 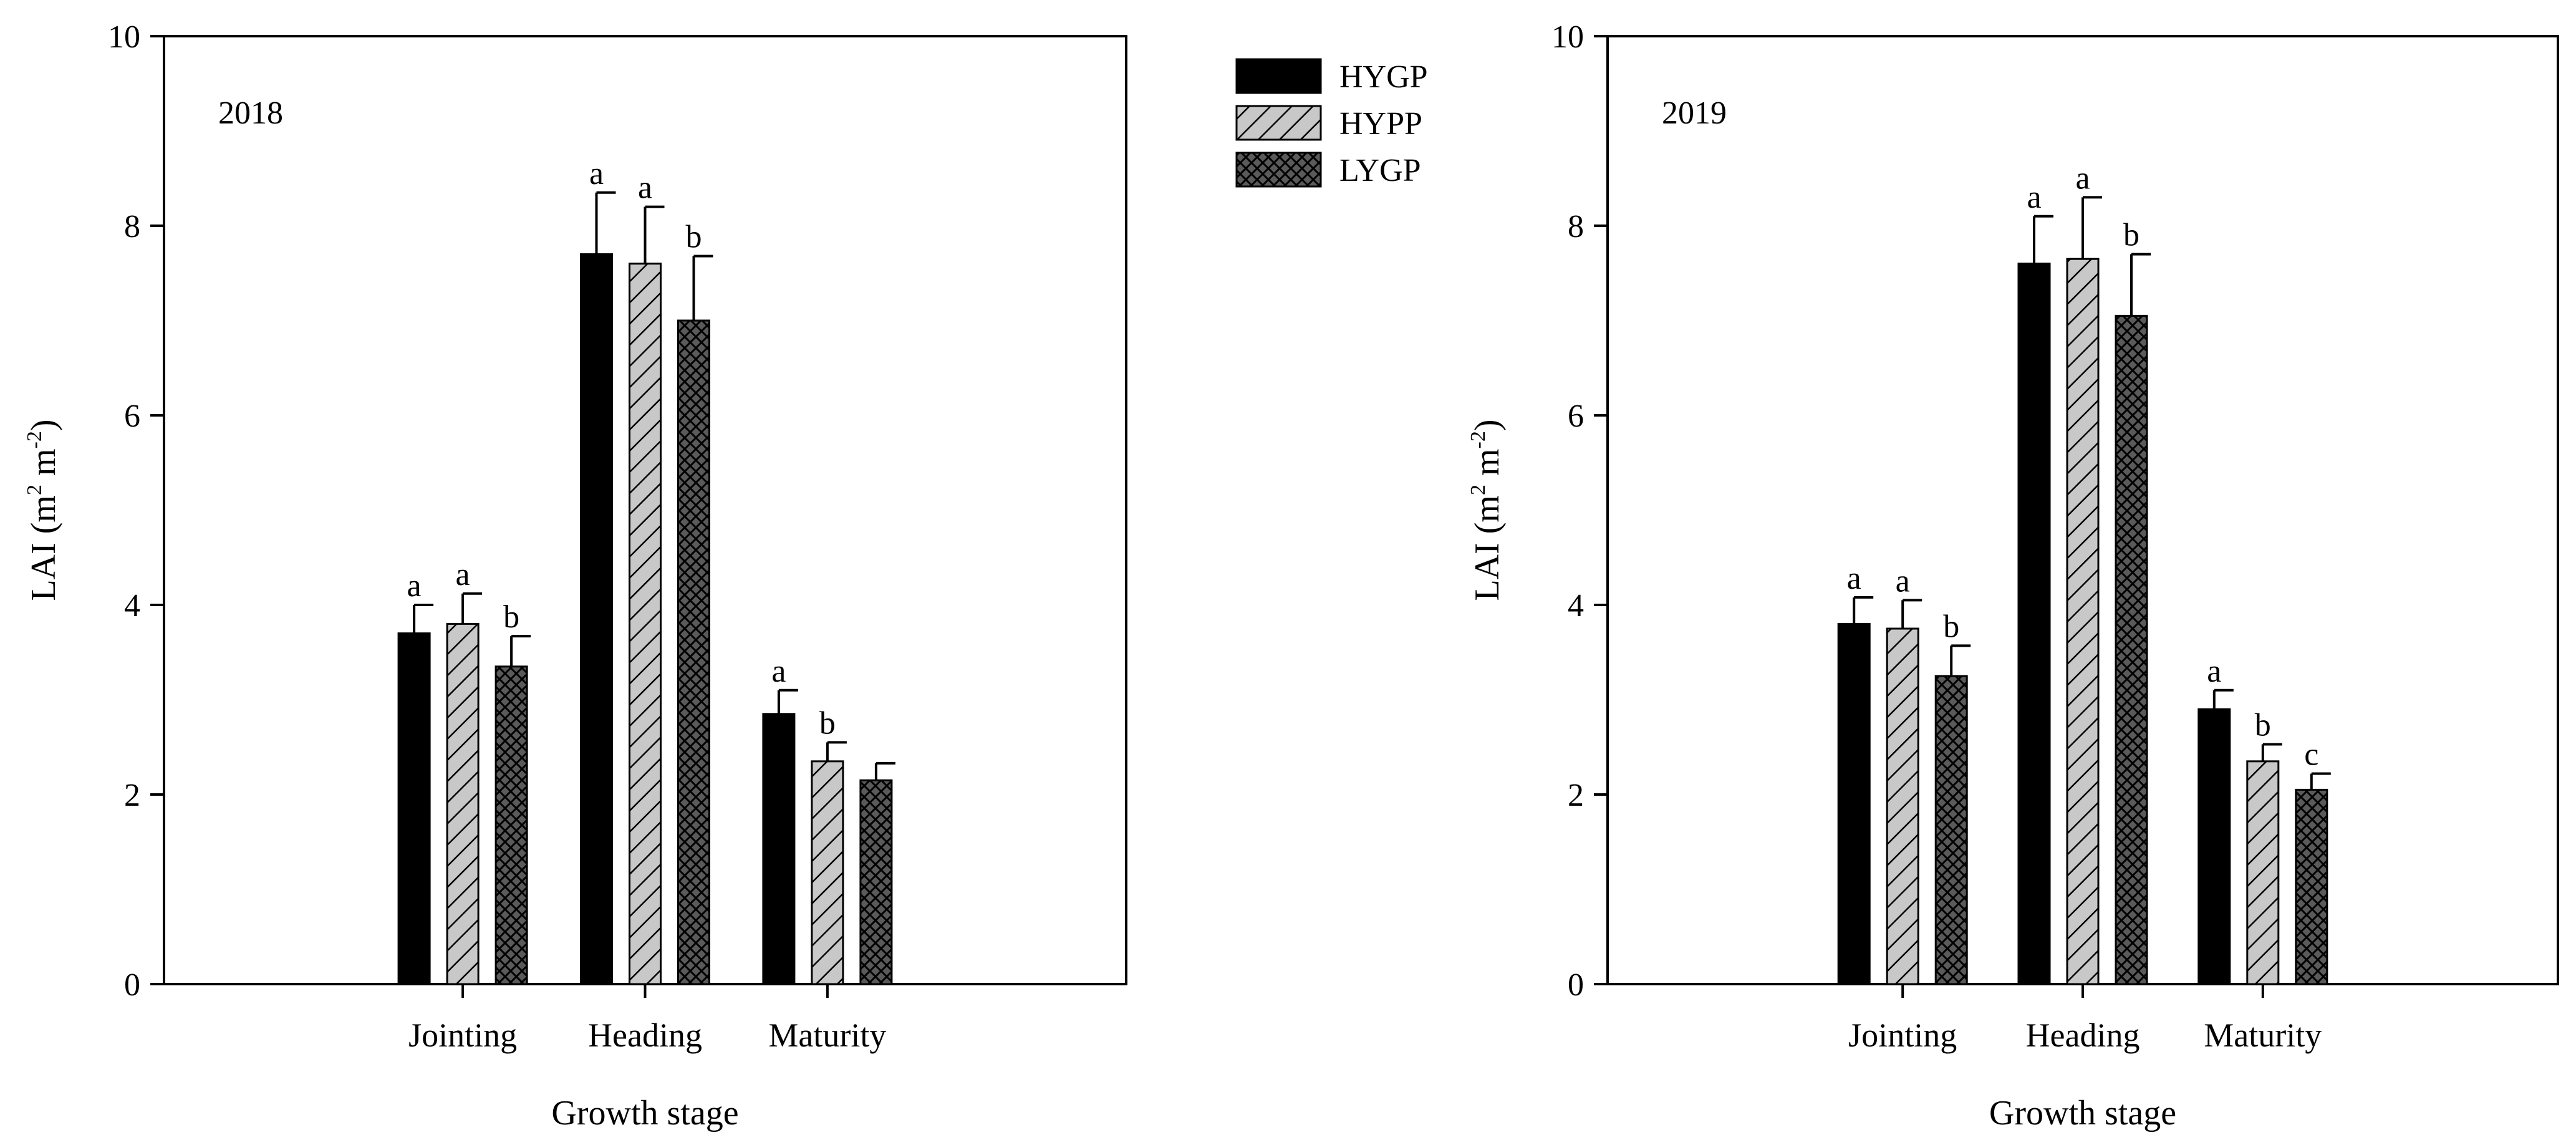 I want to click on legend-swatch-lygp, so click(x=1278, y=170).